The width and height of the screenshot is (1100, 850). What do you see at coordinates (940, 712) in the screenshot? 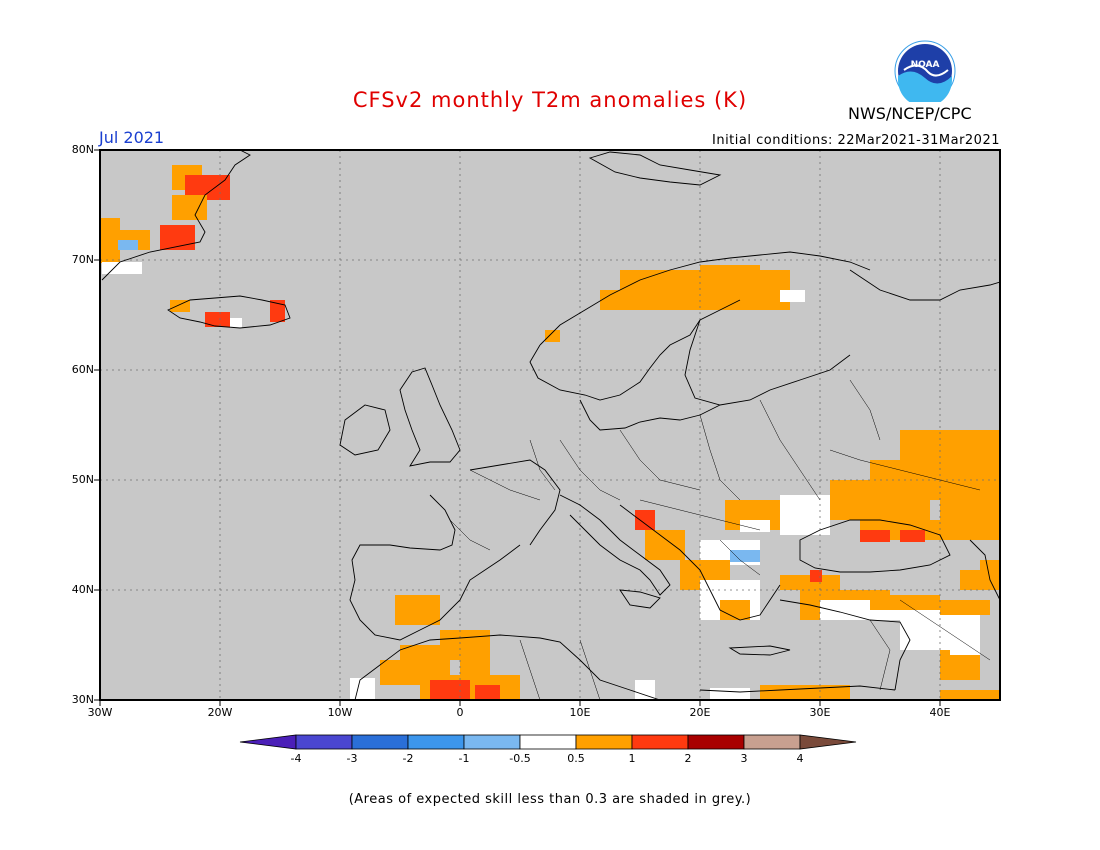
I see `lon-label: 40E` at bounding box center [940, 712].